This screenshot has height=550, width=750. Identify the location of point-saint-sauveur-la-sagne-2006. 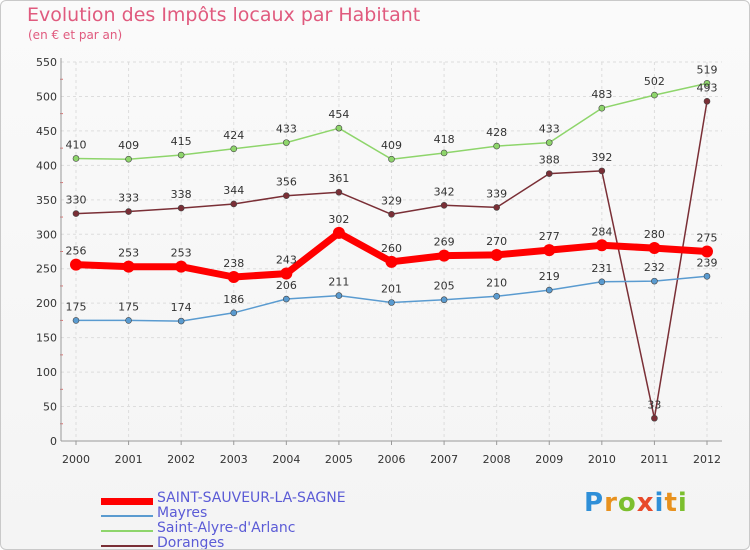
(391, 261).